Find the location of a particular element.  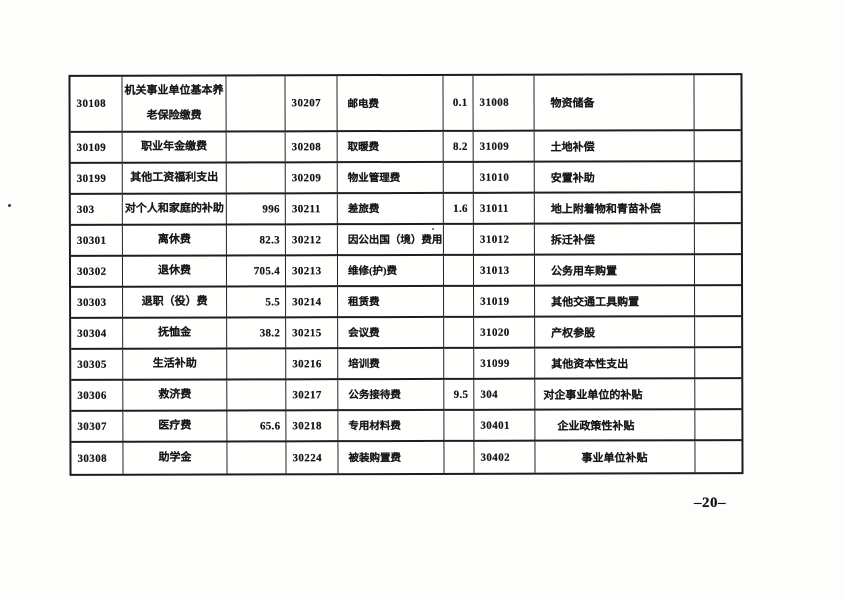

cell-label: 对个人和家庭的补助 is located at coordinates (174, 210).